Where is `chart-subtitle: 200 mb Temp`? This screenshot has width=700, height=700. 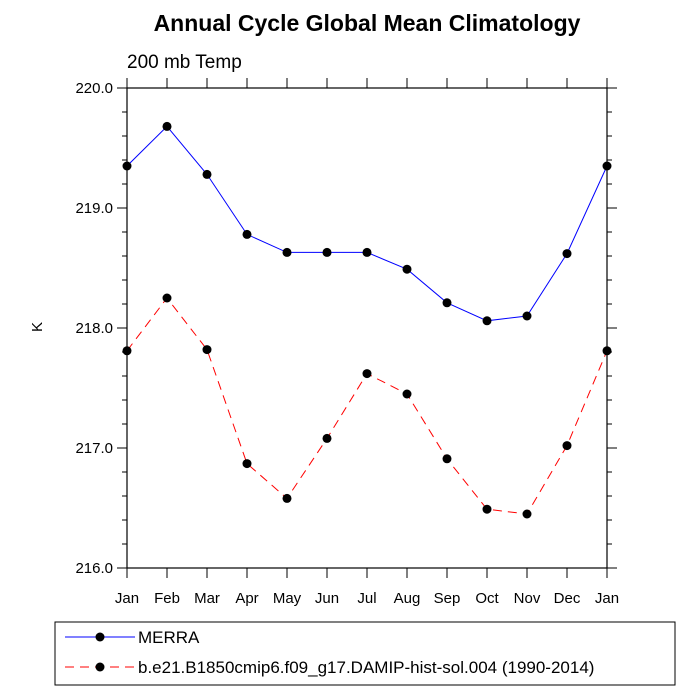
chart-subtitle: 200 mb Temp is located at coordinates (184, 62).